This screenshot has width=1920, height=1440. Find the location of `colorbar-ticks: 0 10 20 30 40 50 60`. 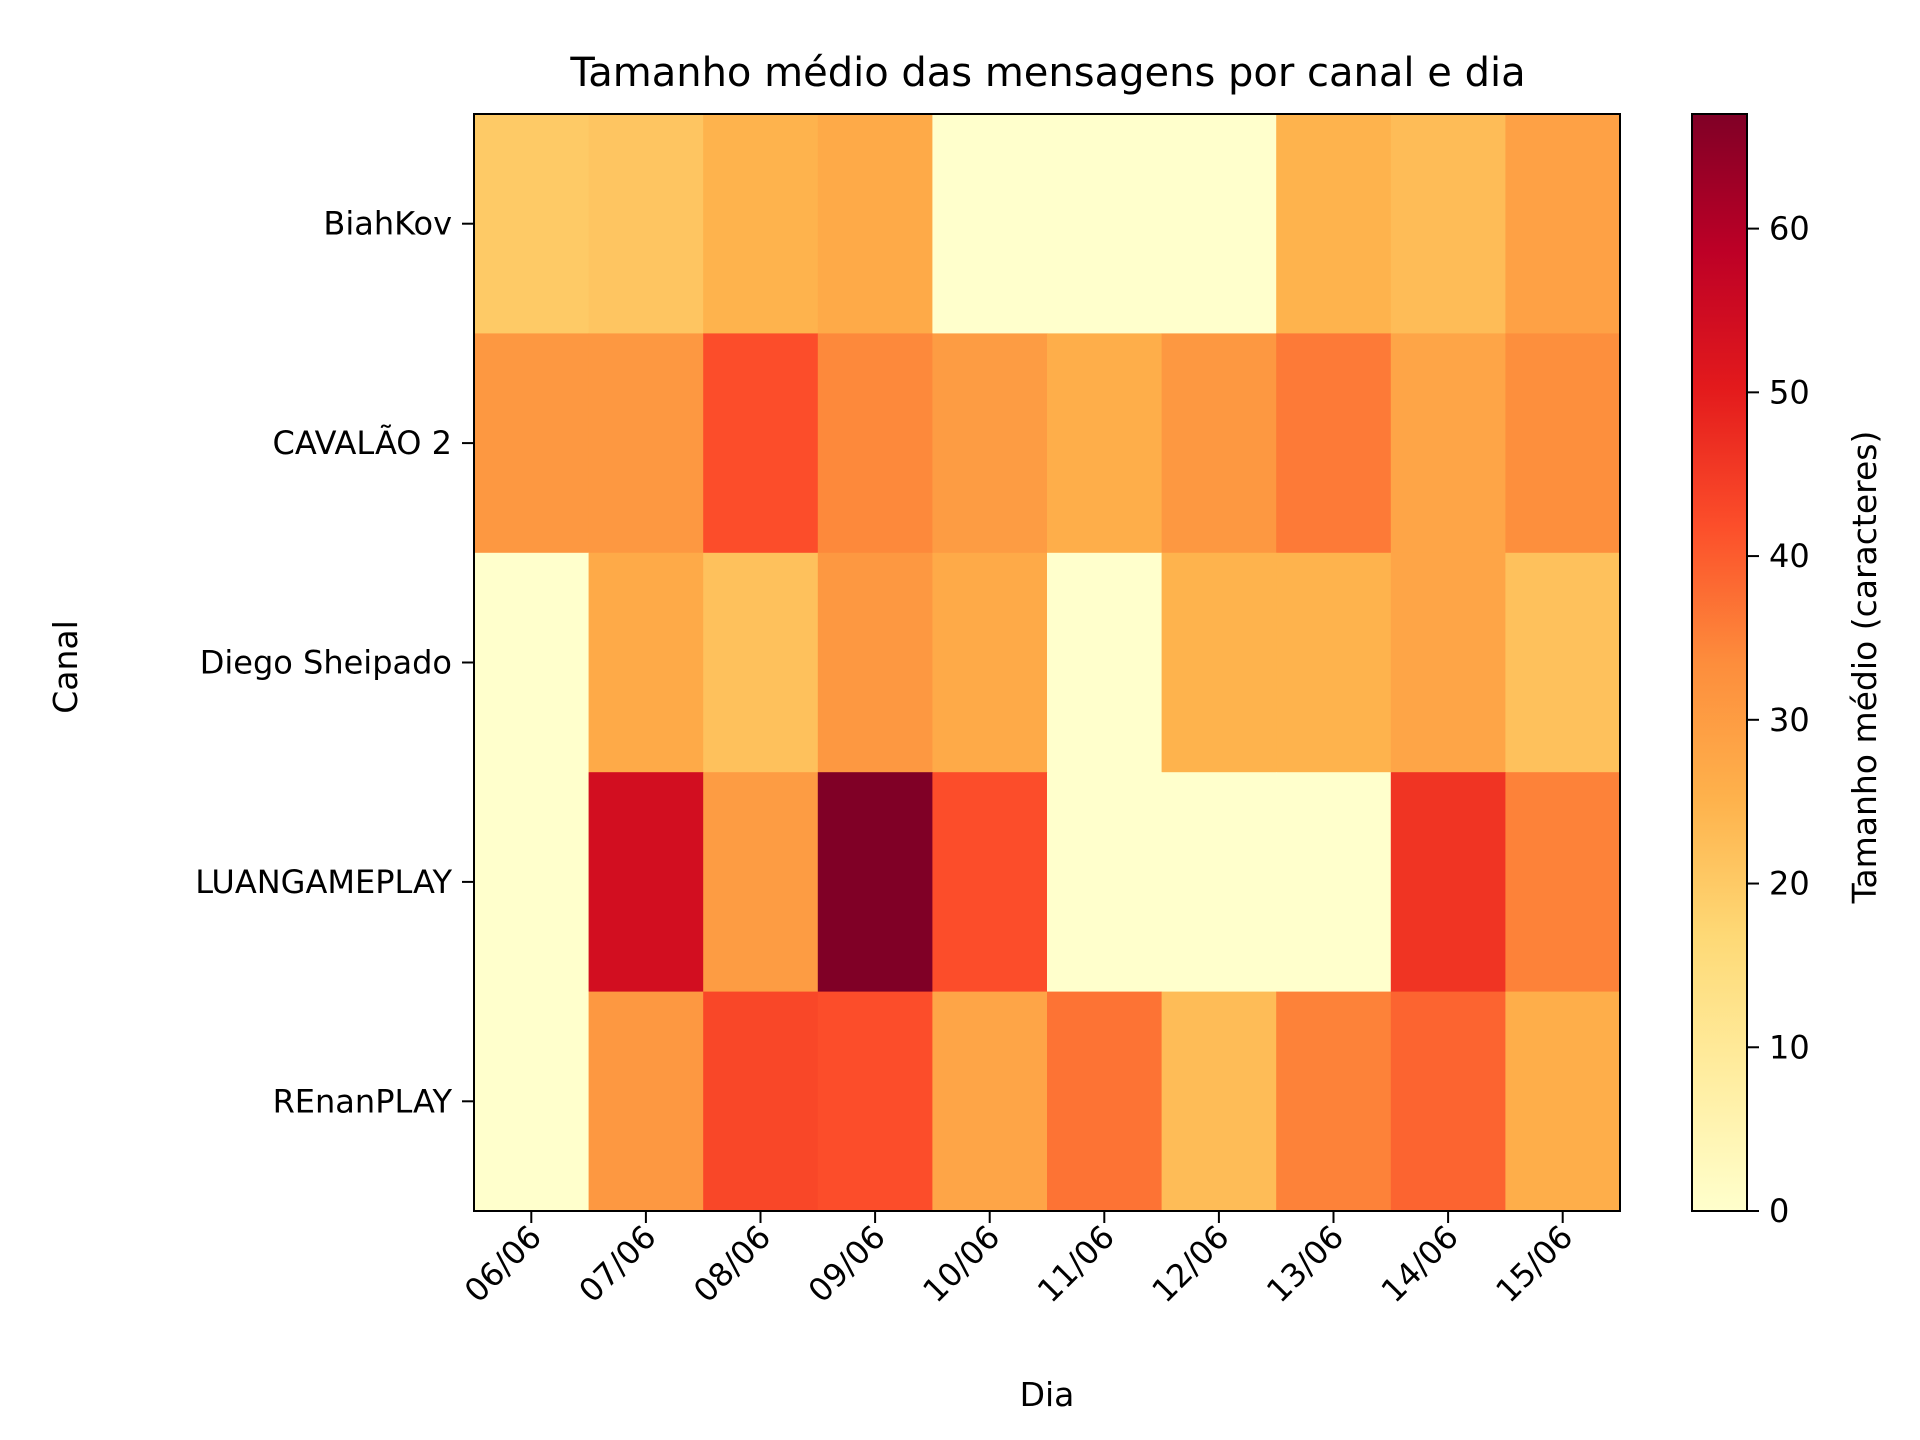

colorbar-ticks: 0 10 20 30 40 50 60 is located at coordinates (1778, 720).